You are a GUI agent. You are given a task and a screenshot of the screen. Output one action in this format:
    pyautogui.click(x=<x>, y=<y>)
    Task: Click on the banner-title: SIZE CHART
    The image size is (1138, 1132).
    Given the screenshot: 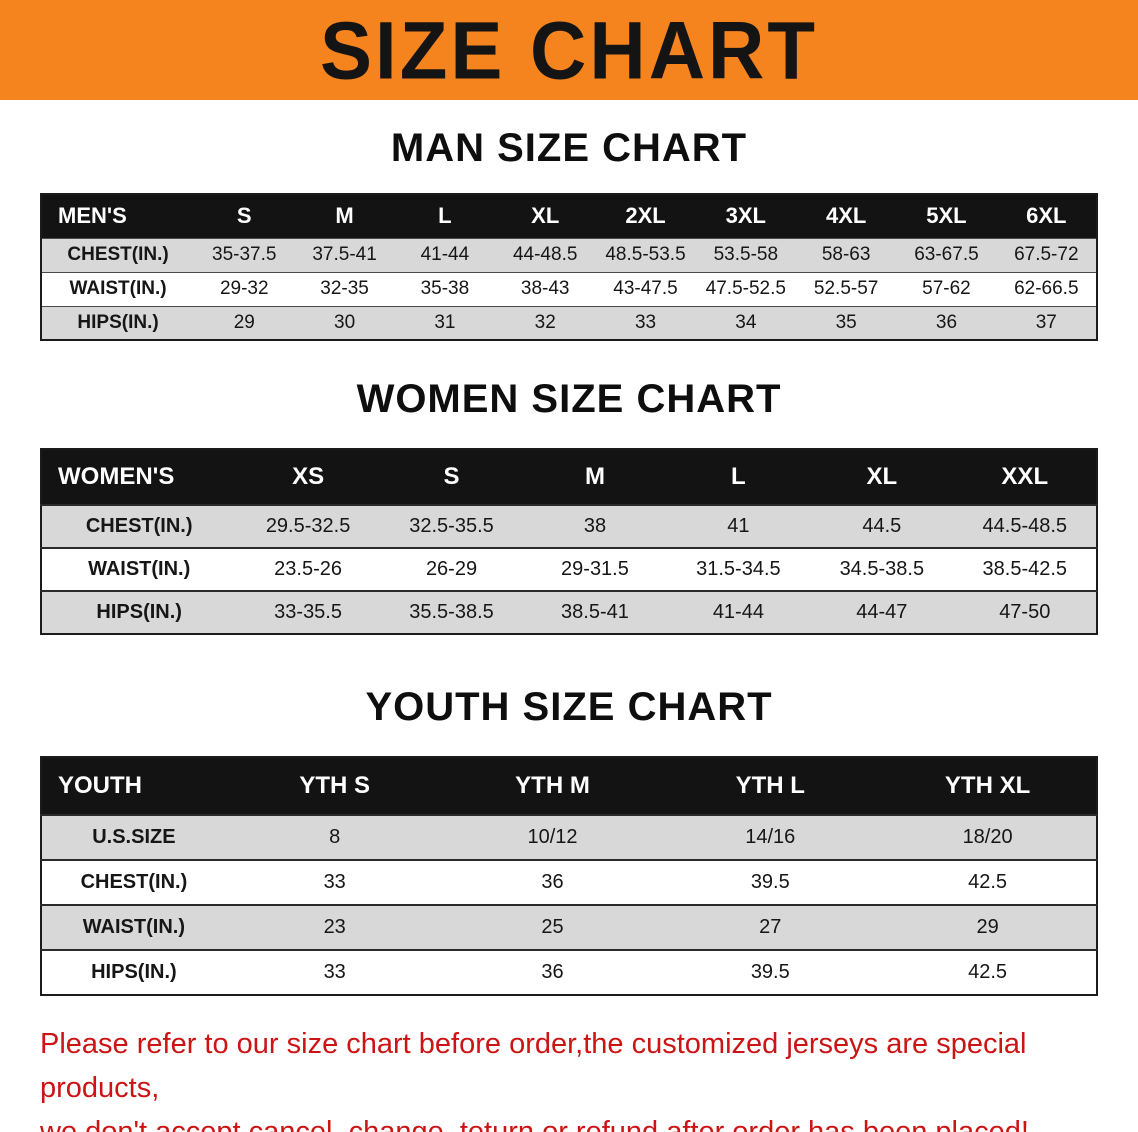 What is the action you would take?
    pyautogui.click(x=569, y=50)
    